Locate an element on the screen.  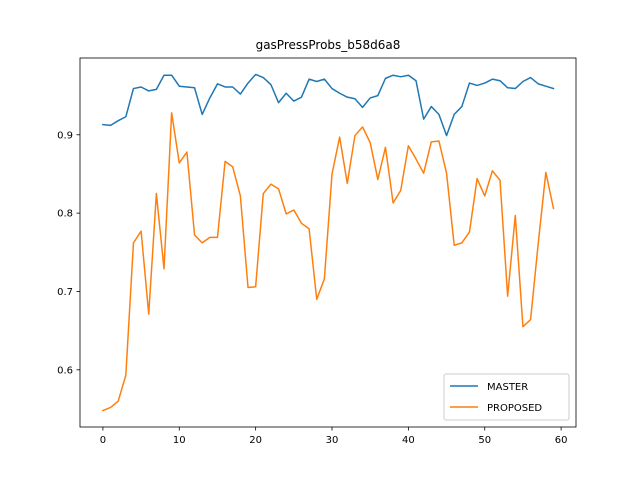
x-tick-label: 10 is located at coordinates (179, 440).